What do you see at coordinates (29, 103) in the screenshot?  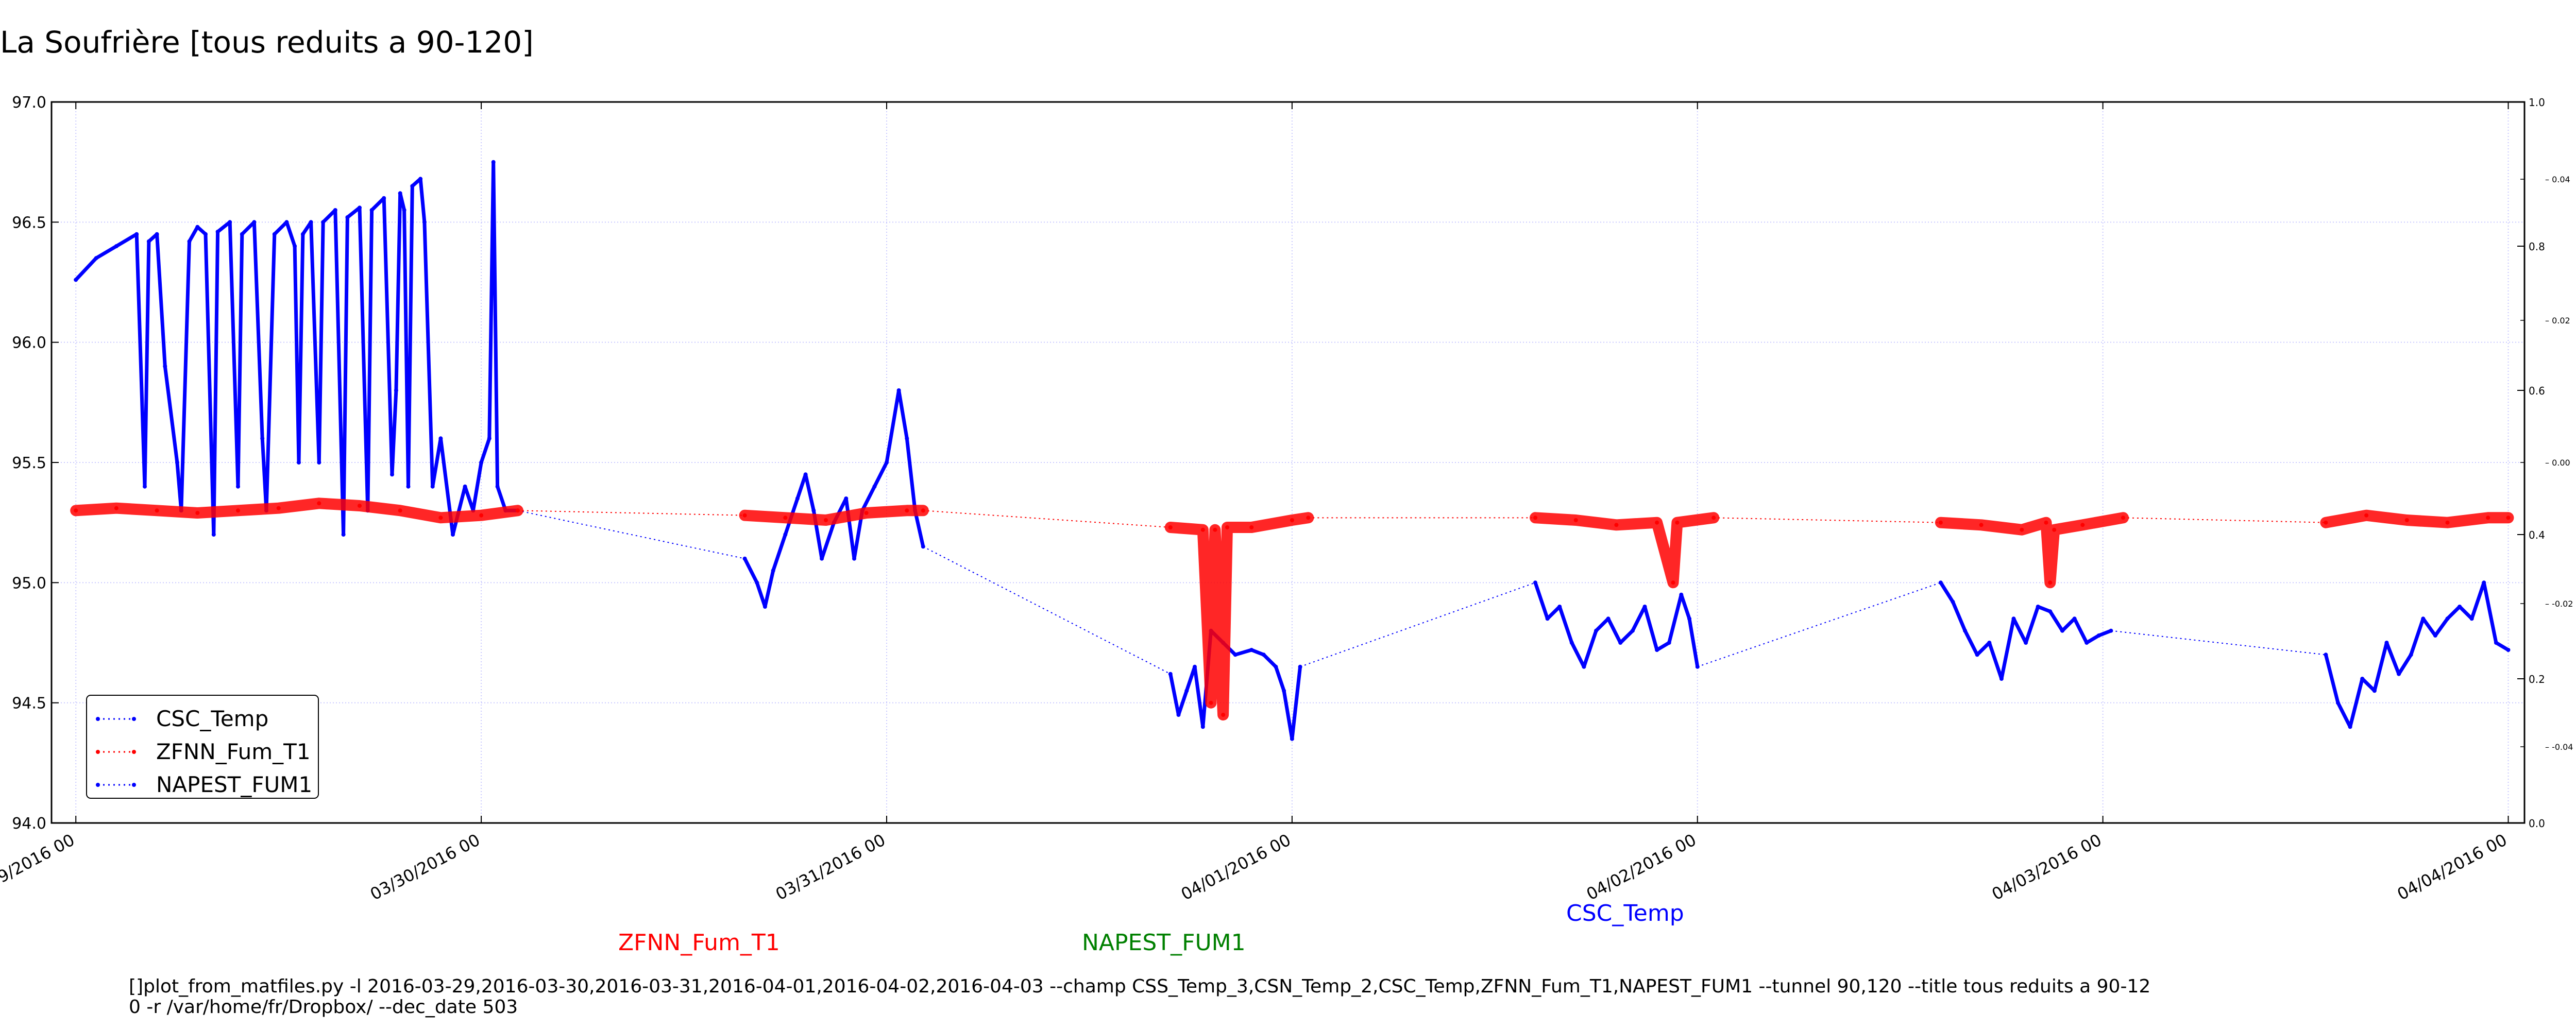 I see `y-tick-label: 97.0` at bounding box center [29, 103].